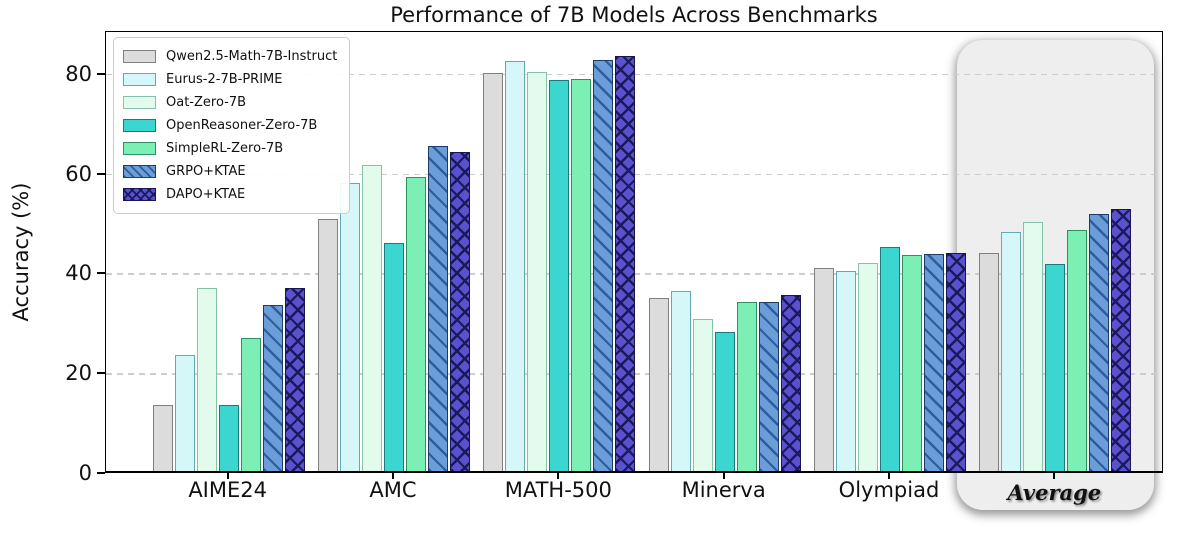  Describe the element at coordinates (459, 311) in the screenshot. I see `bar-dapo-ktae-amc` at that location.